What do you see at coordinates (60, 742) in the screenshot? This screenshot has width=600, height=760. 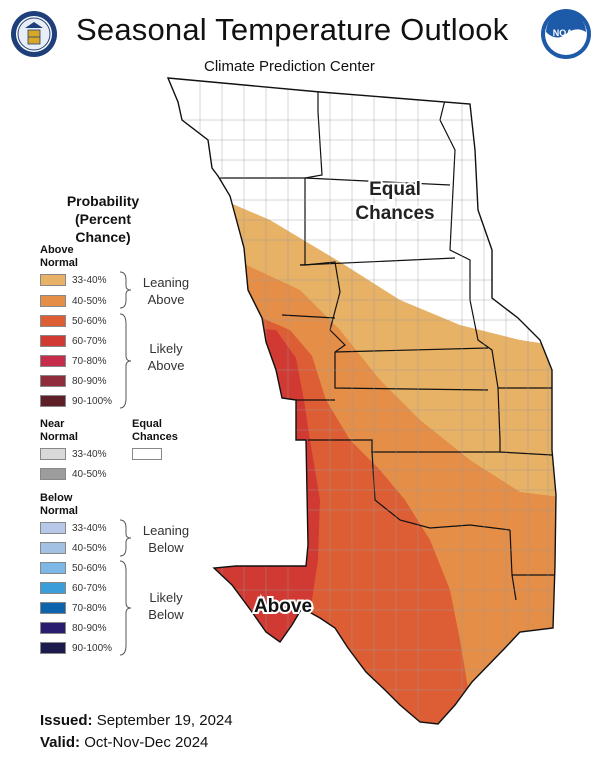 I see `valid-label: Valid:` at bounding box center [60, 742].